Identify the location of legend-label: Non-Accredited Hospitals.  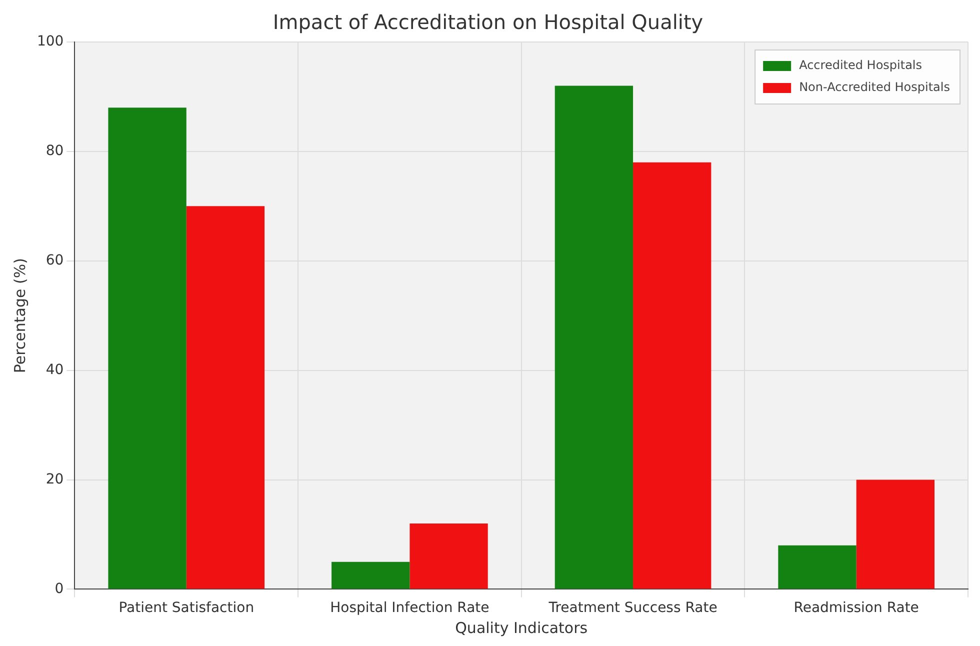
(874, 87).